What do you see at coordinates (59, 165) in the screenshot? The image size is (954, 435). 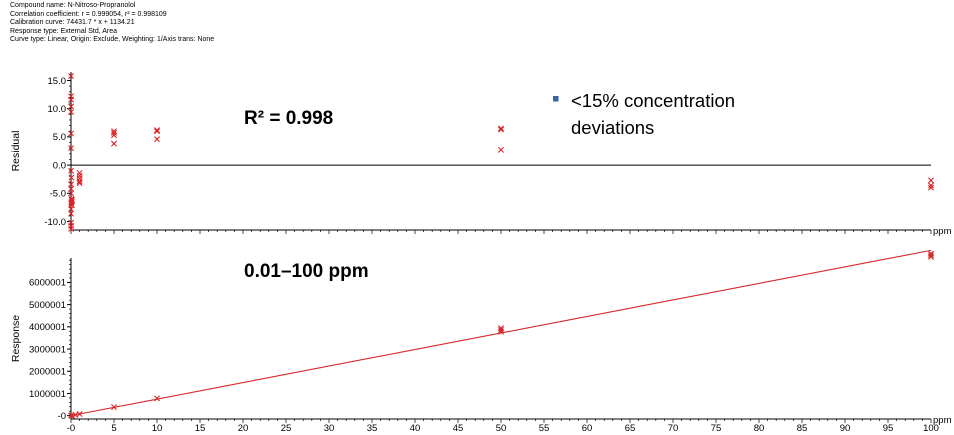 I see `y-tick-label: 0.0` at bounding box center [59, 165].